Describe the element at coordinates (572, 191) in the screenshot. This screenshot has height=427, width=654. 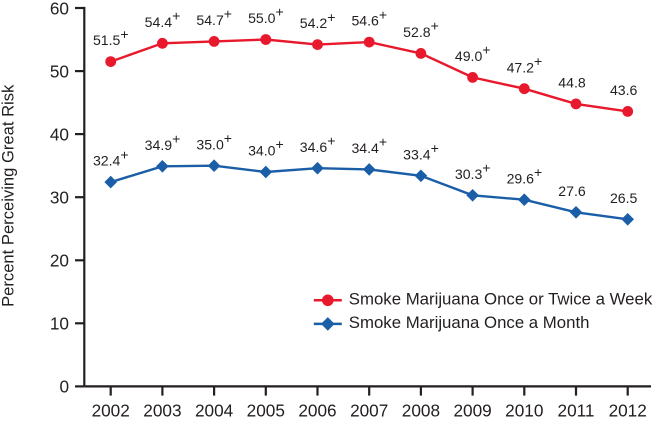
I see `svg-text: 27.6` at that location.